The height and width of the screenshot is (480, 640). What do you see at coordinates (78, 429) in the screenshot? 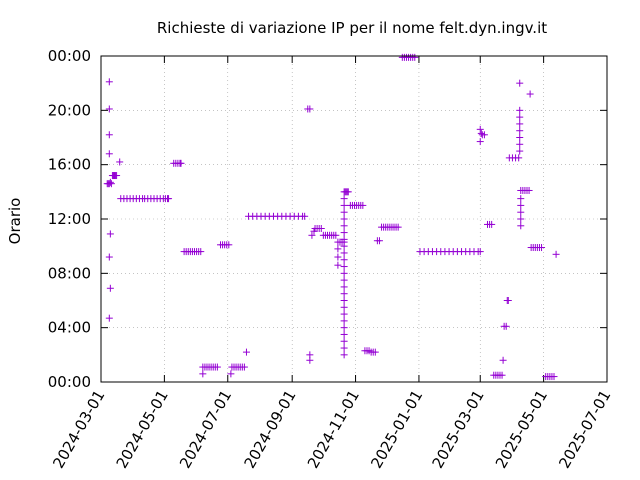
I see `x-tick-label: 2024-03-01` at bounding box center [78, 429].